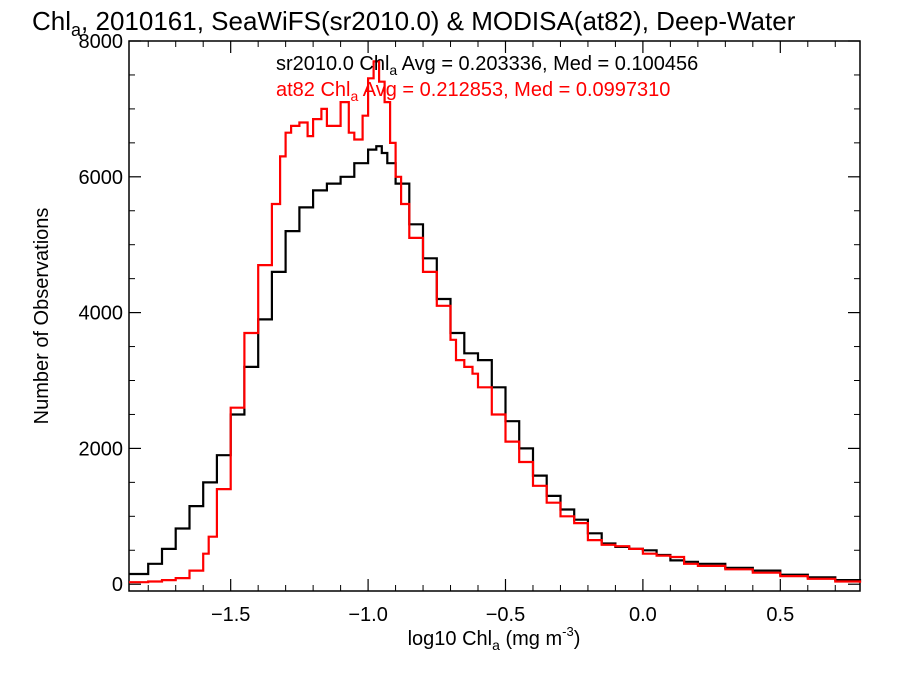  Describe the element at coordinates (42, 316) in the screenshot. I see `y-axis-label: Number of Observations` at that location.